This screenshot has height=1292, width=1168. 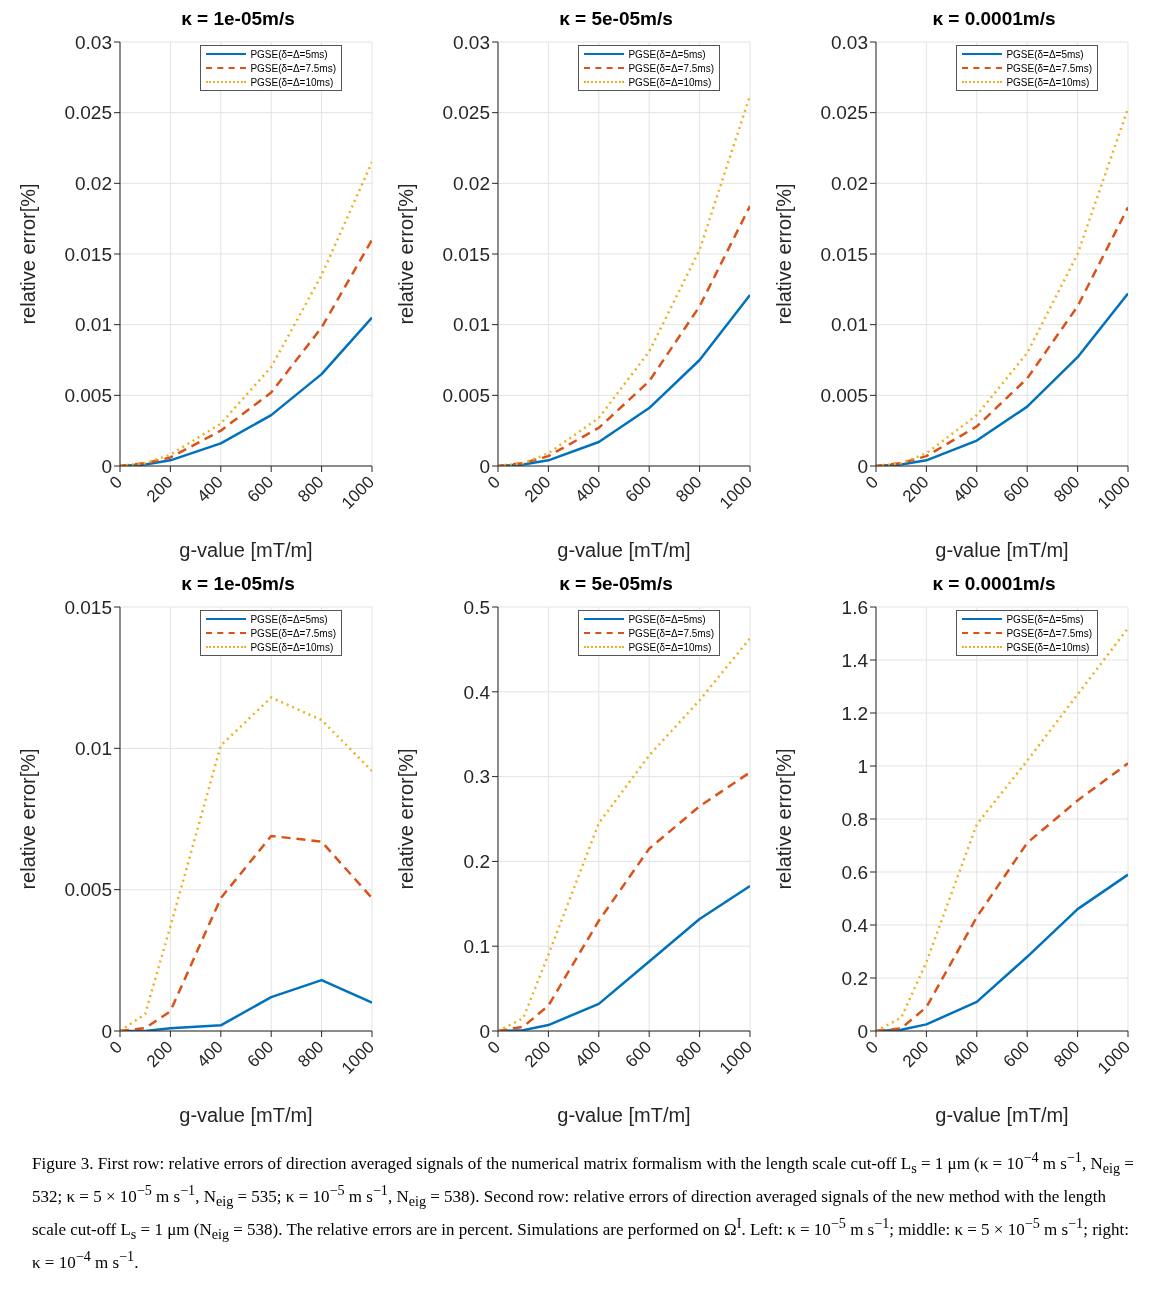 What do you see at coordinates (862, 766) in the screenshot?
I see `y-tick-label: 1` at bounding box center [862, 766].